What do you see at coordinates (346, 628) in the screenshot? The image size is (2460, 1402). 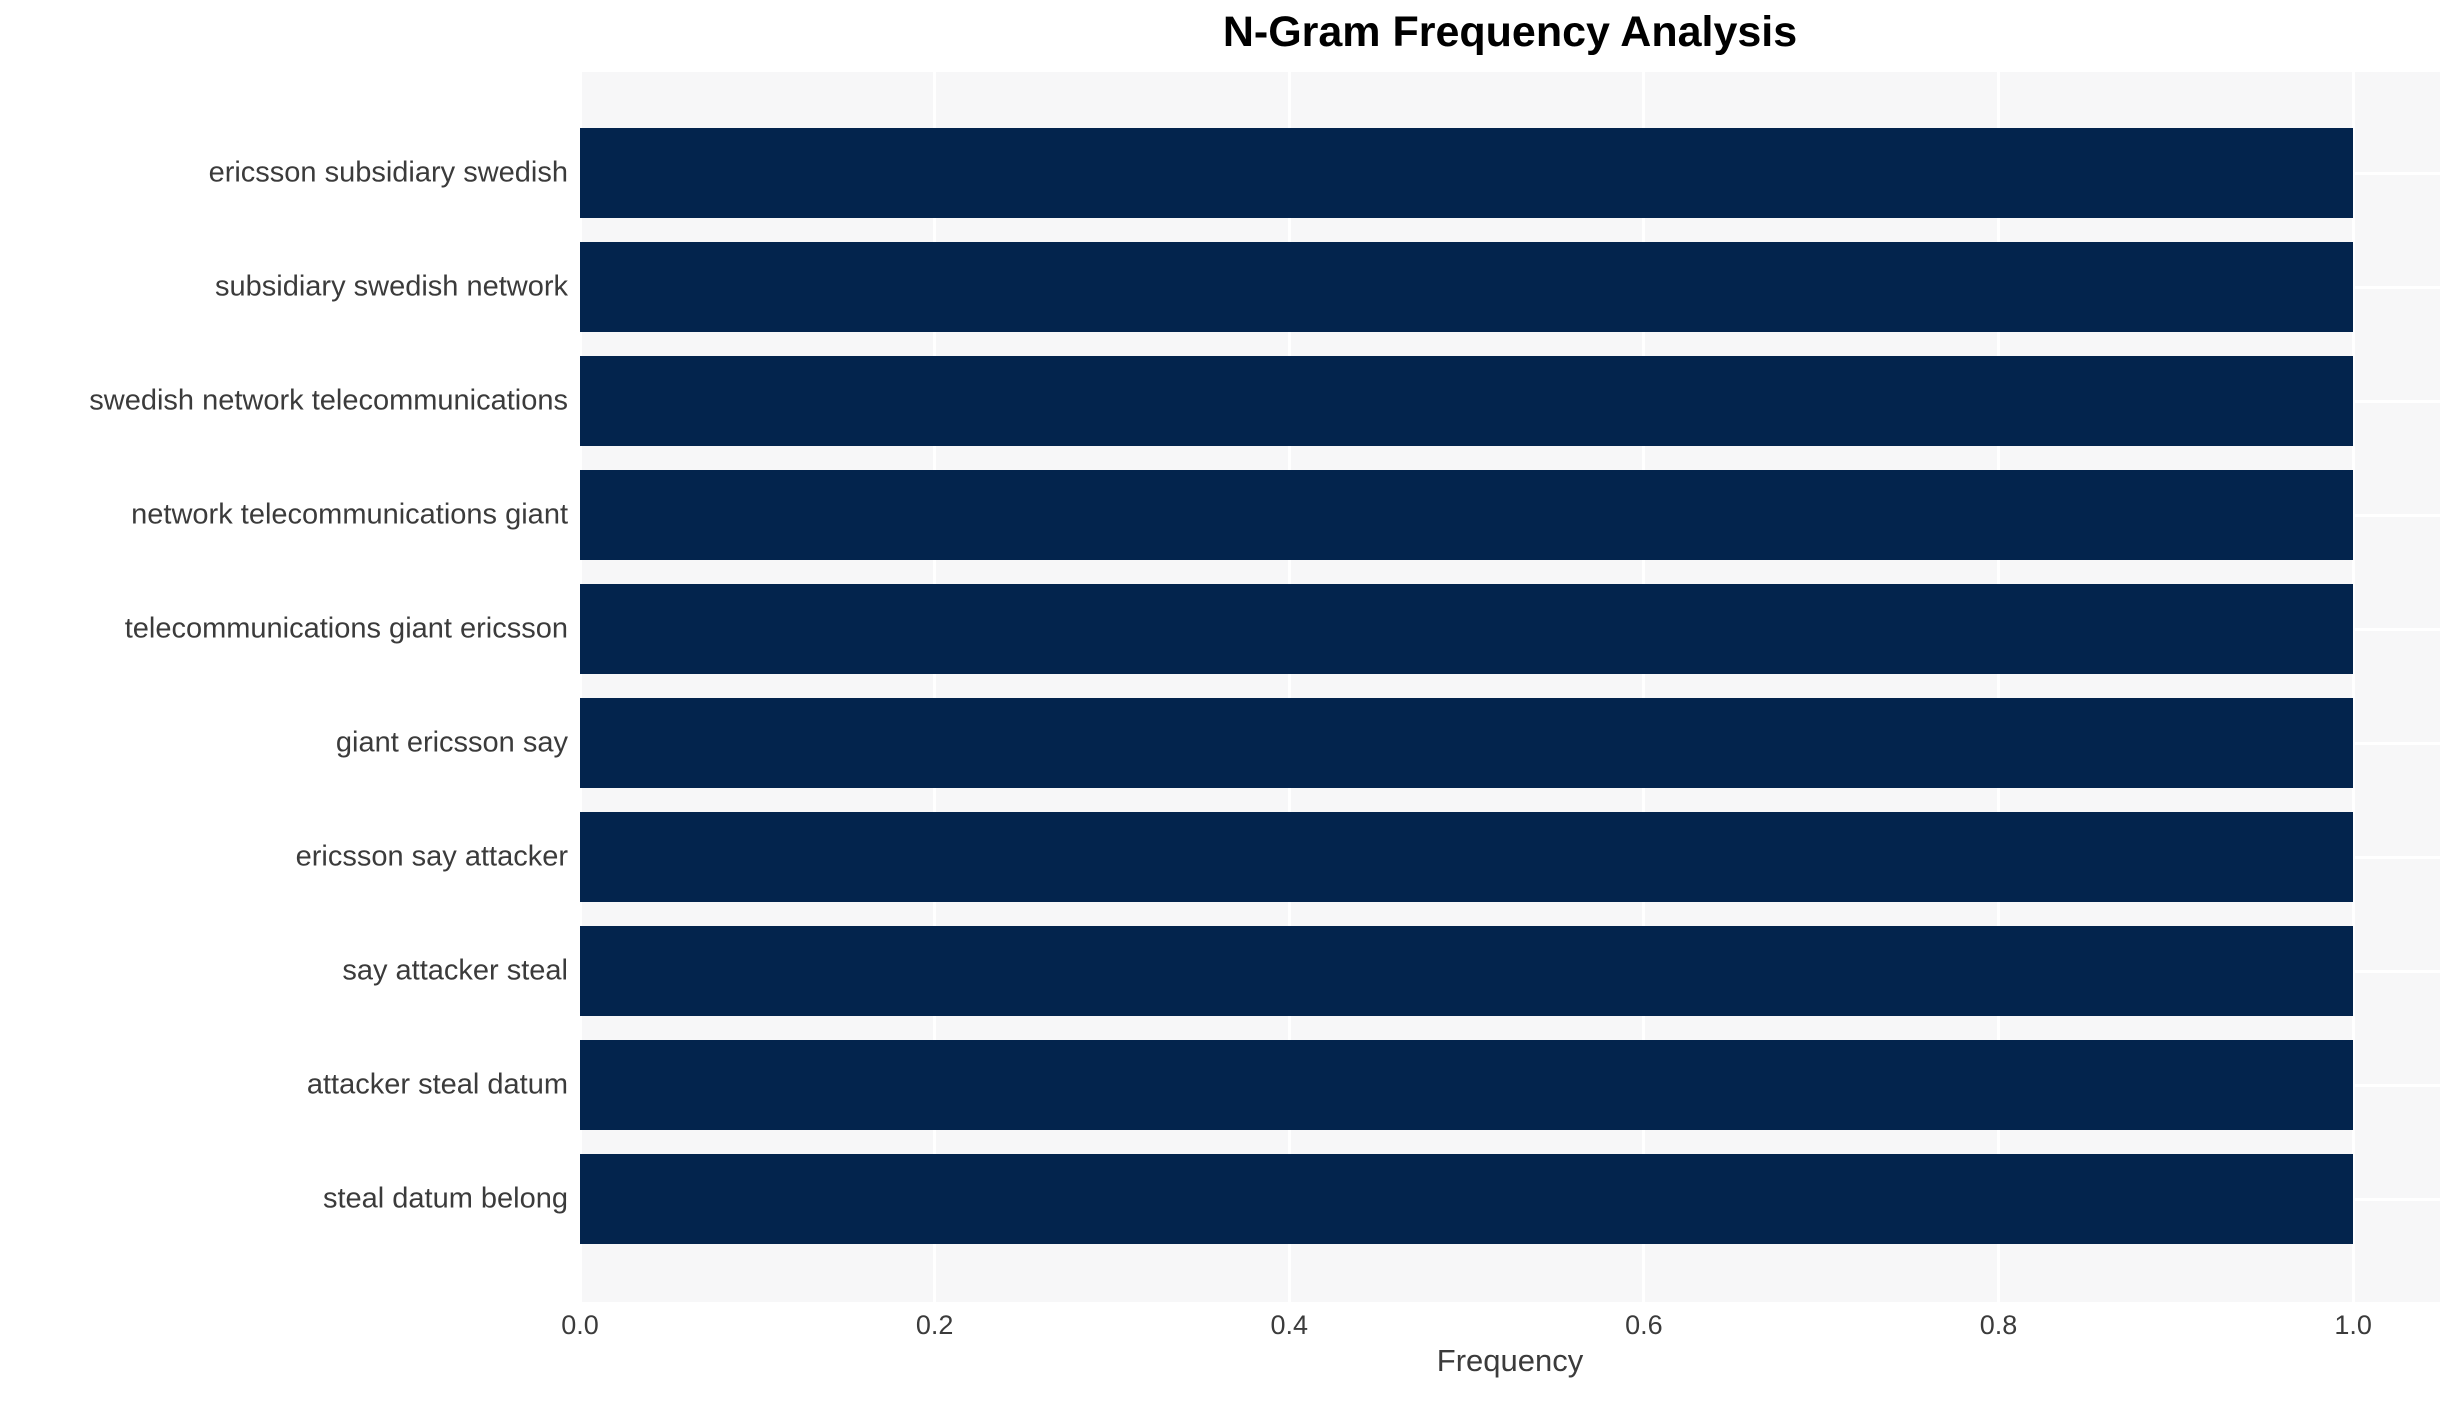 I see `y-tick-label: telecommunications giant ericsson` at bounding box center [346, 628].